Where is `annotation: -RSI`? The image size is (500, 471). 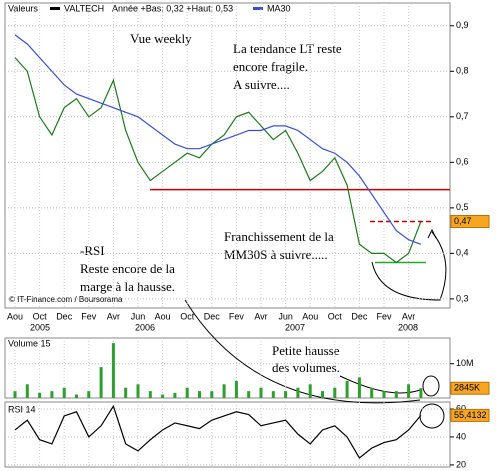
annotation: -RSI is located at coordinates (92, 250).